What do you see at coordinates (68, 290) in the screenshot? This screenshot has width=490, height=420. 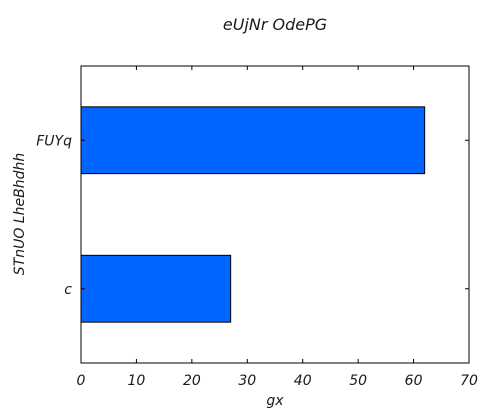 I see `y-tick-label: c` at bounding box center [68, 290].